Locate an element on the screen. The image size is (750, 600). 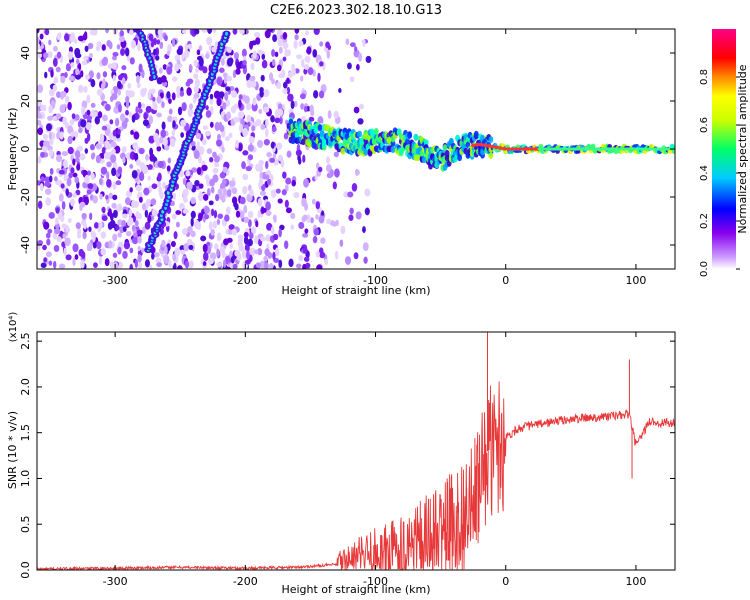
figure-title: C2E6.2023.302.18.10.G13 is located at coordinates (356, 10).